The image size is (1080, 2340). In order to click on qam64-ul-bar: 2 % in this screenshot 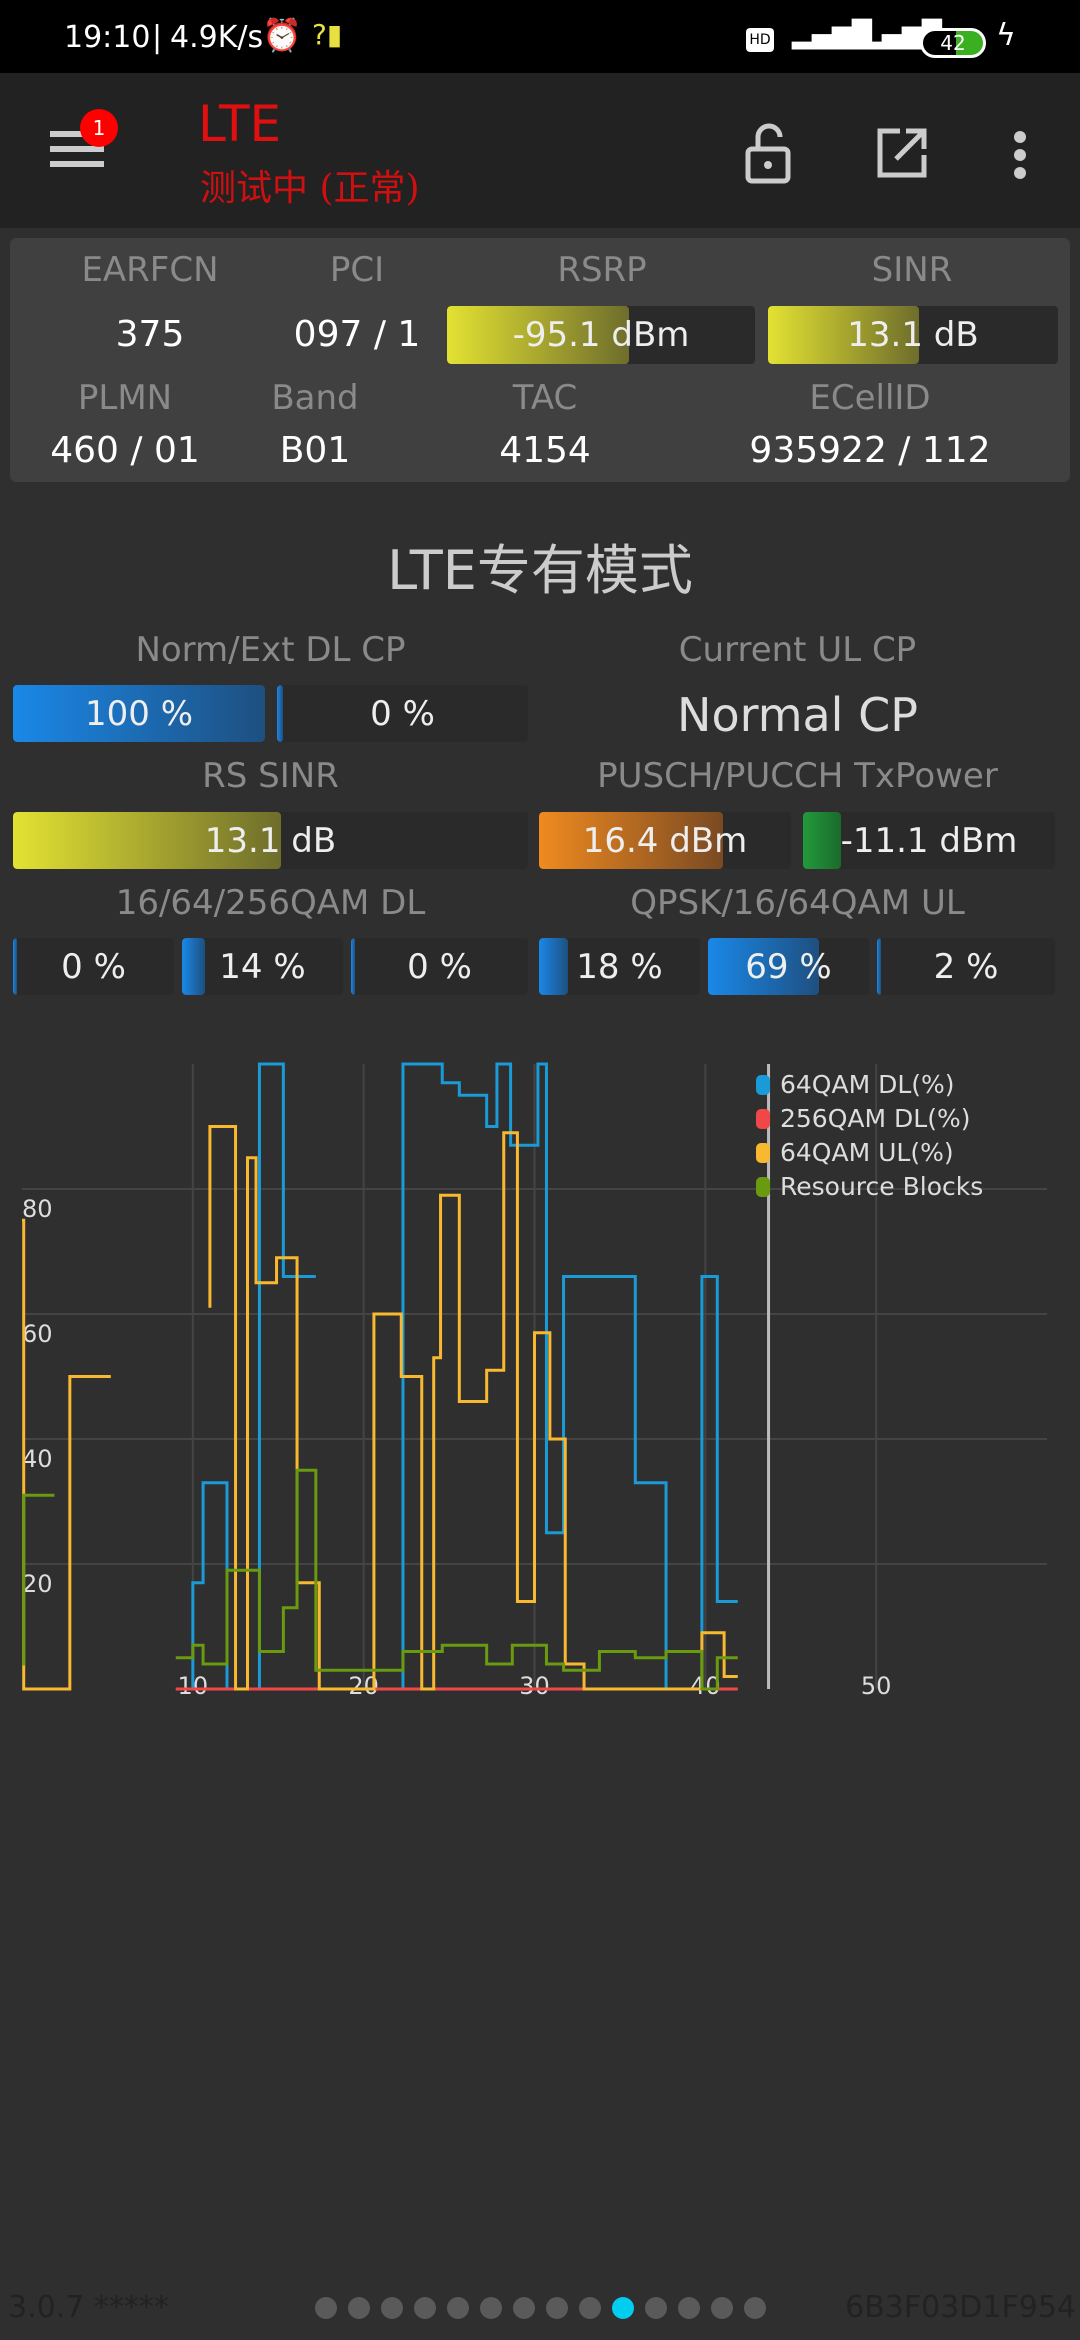, I will do `click(966, 966)`.